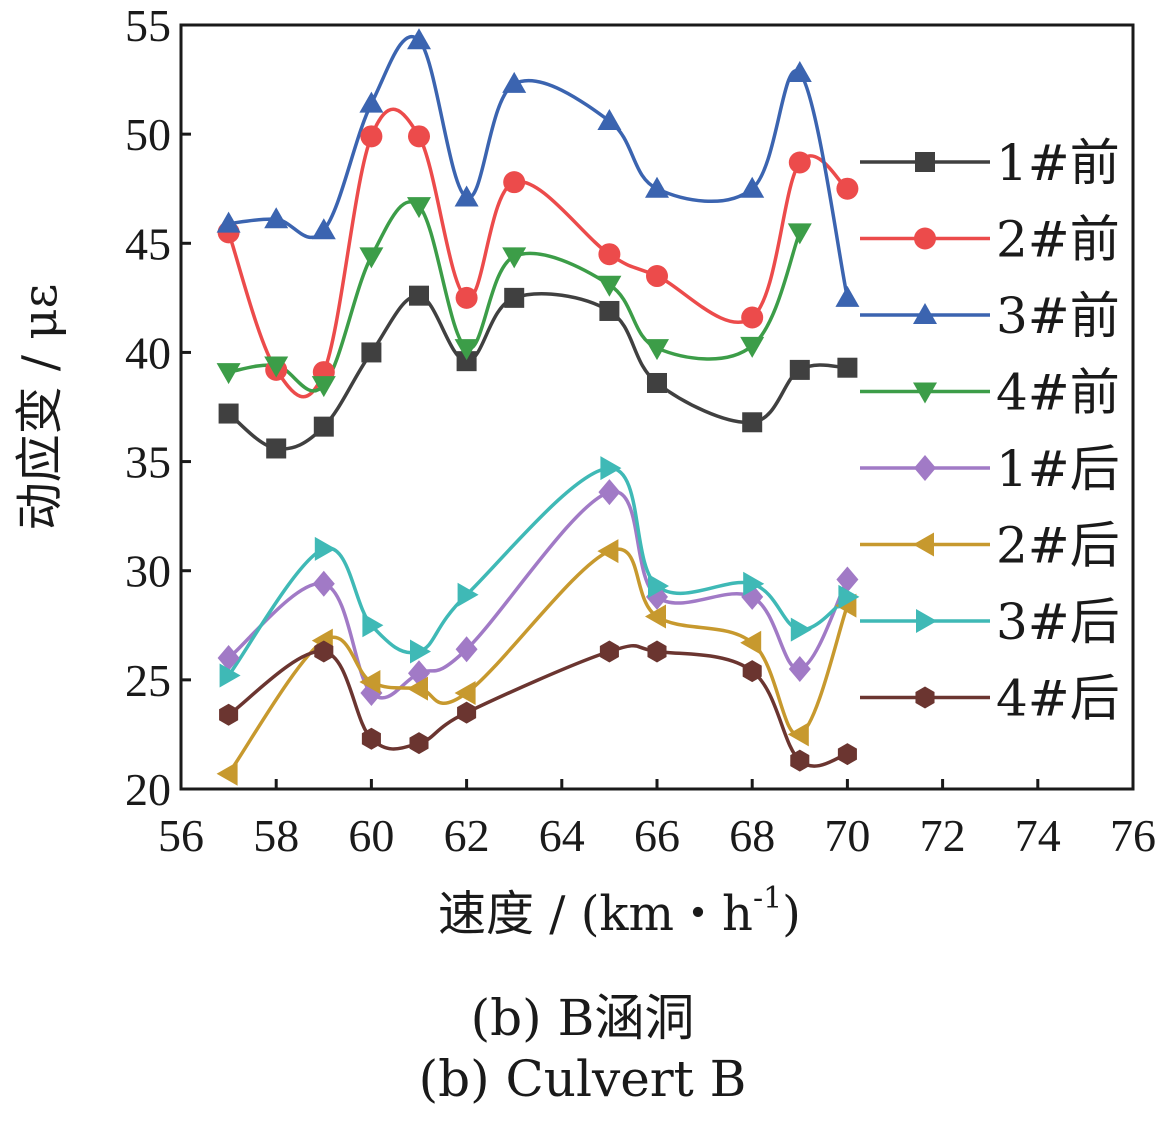  Describe the element at coordinates (1058, 469) in the screenshot. I see `legend-label: 1#后` at that location.